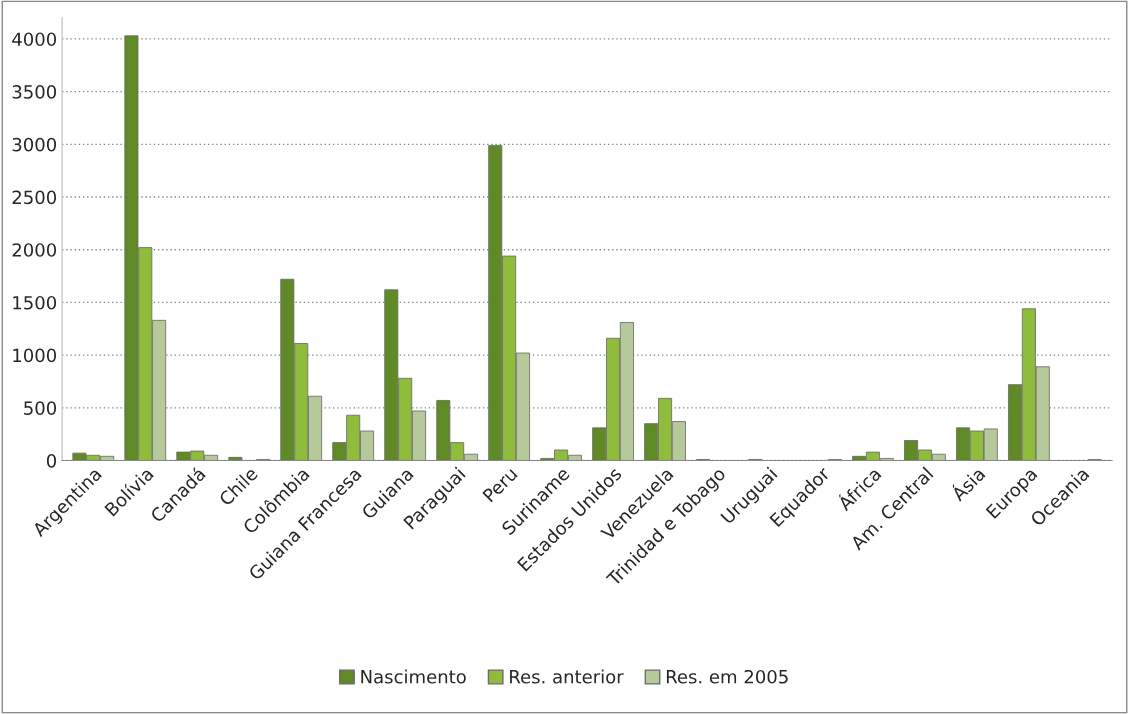 The height and width of the screenshot is (714, 1129). I want to click on legend-label: Res. em 2005, so click(727, 676).